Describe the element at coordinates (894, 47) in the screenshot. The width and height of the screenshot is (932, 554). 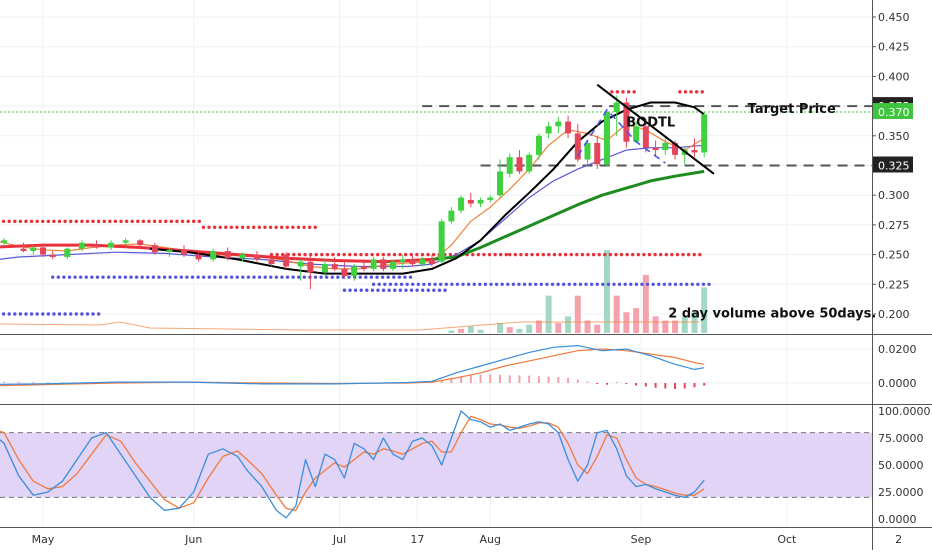
I see `price-tick-label: 0.425` at that location.